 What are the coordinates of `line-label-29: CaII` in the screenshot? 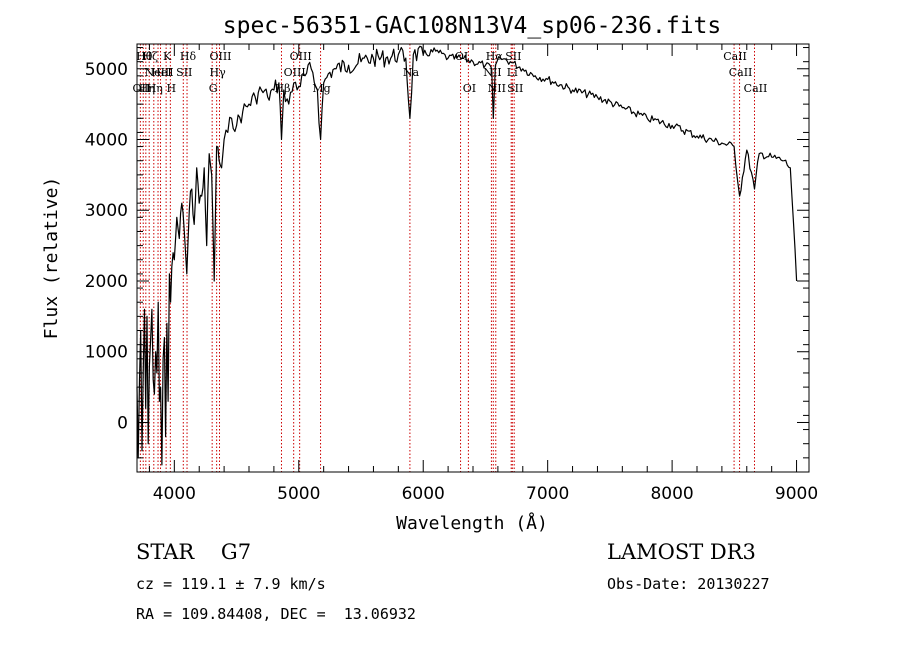 It's located at (756, 88).